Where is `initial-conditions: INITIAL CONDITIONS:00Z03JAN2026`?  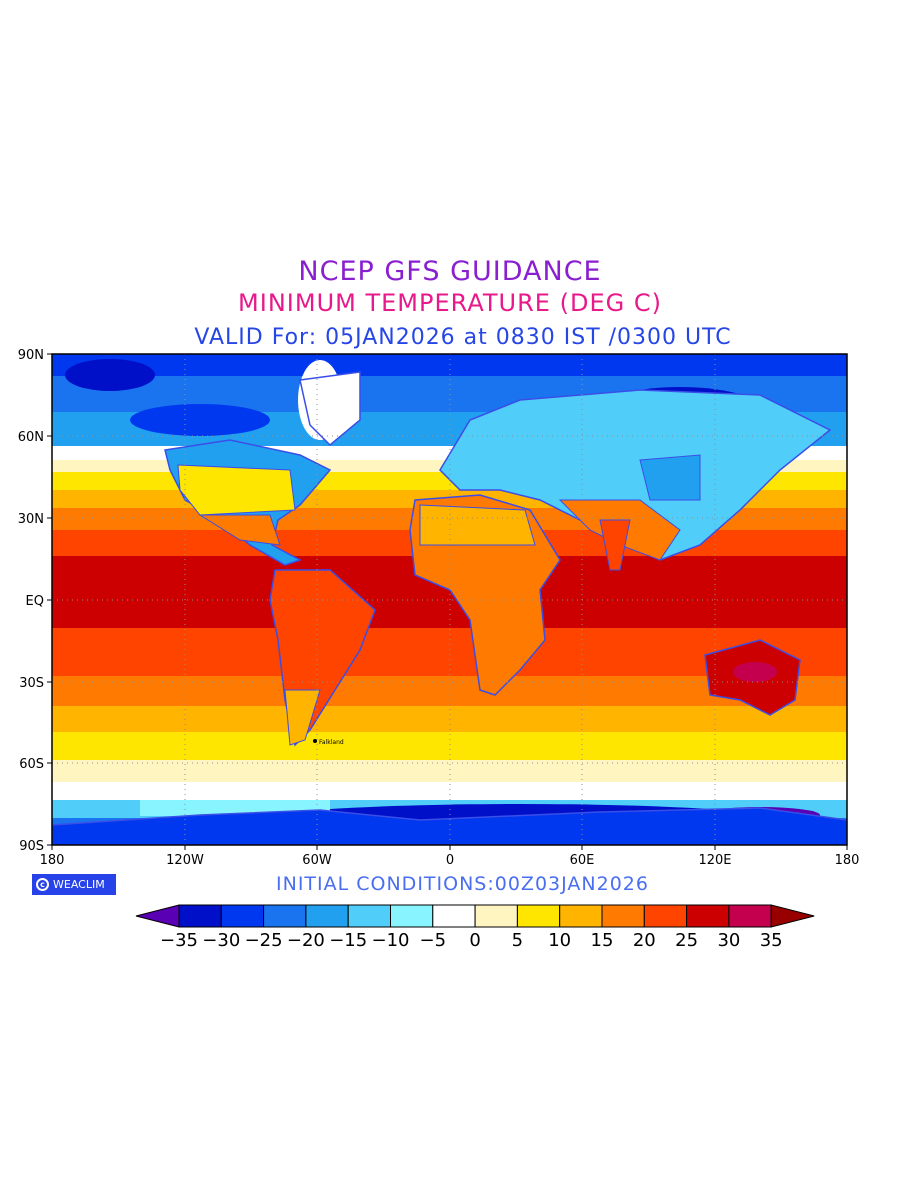 initial-conditions: INITIAL CONDITIONS:00Z03JAN2026 is located at coordinates (462, 884).